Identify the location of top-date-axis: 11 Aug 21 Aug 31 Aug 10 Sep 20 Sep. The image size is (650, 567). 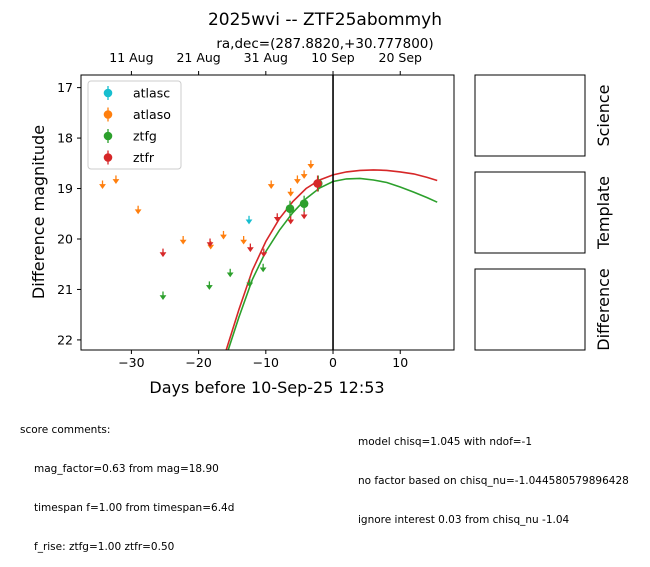
(265, 62).